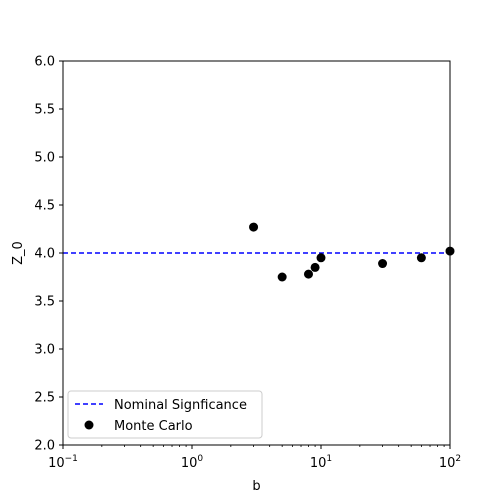  Describe the element at coordinates (44, 446) in the screenshot. I see `y-tick-label: 2.0` at that location.